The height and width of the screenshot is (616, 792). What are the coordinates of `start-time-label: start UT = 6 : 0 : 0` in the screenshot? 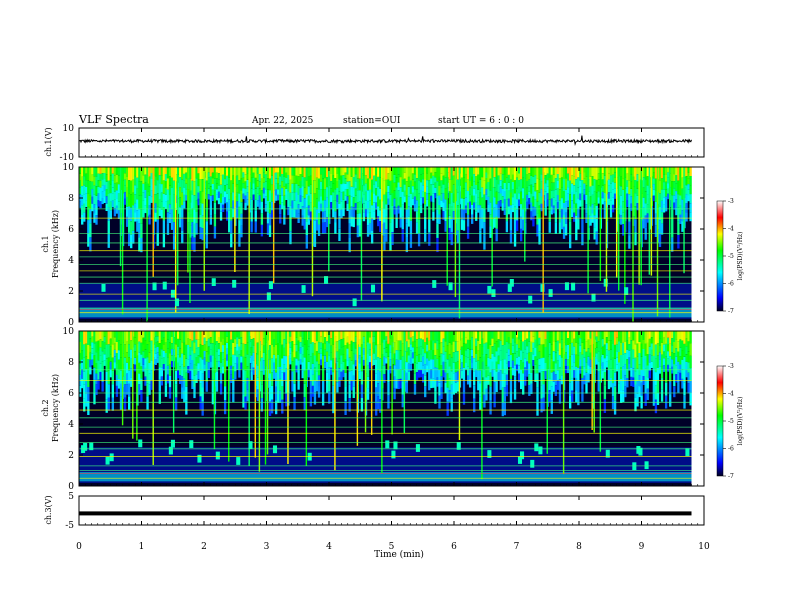 It's located at (481, 121).